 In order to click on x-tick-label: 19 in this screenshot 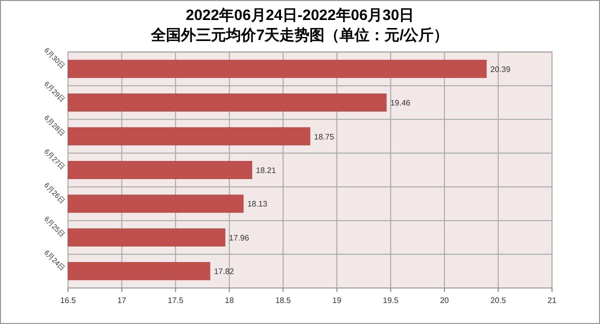, I will do `click(337, 300)`.